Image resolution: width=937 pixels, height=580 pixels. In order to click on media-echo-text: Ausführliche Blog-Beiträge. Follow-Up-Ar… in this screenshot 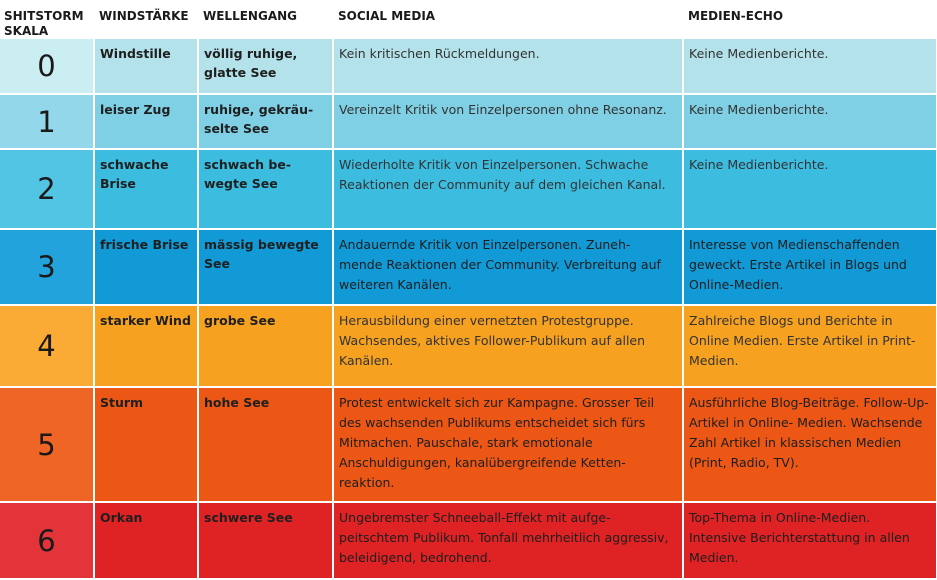, I will do `click(810, 445)`.